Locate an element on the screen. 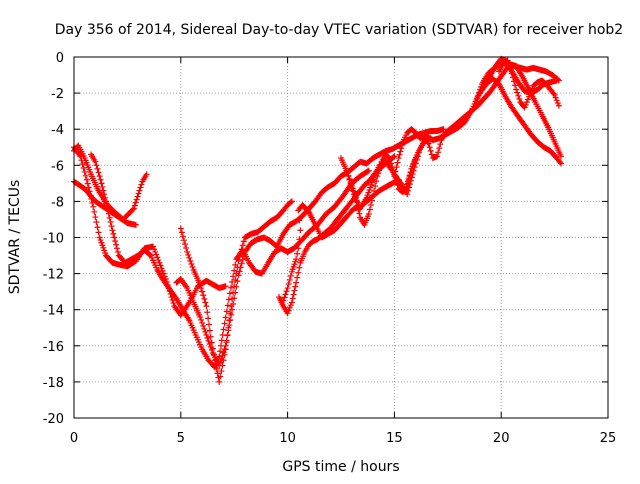 The height and width of the screenshot is (484, 640). y-tick-label: -14 is located at coordinates (53, 311).